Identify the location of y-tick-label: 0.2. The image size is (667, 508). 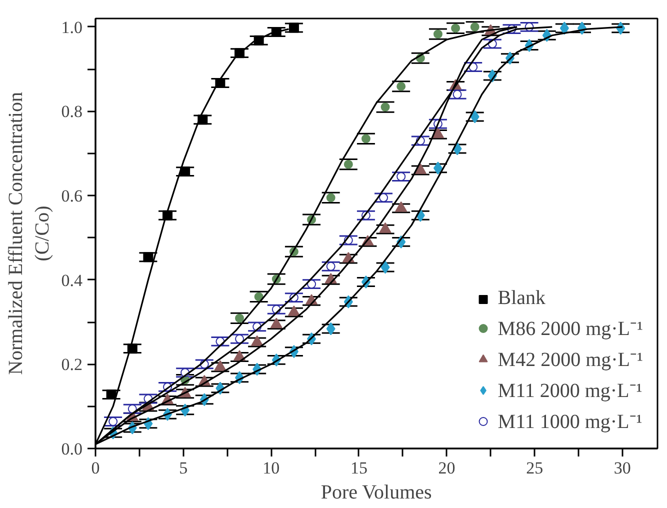
(71, 364).